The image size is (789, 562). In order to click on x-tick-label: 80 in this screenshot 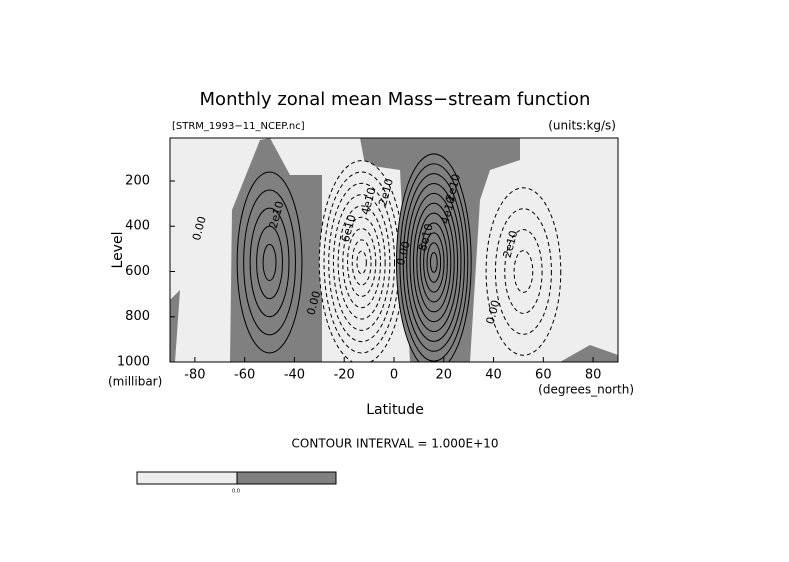, I will do `click(593, 375)`.